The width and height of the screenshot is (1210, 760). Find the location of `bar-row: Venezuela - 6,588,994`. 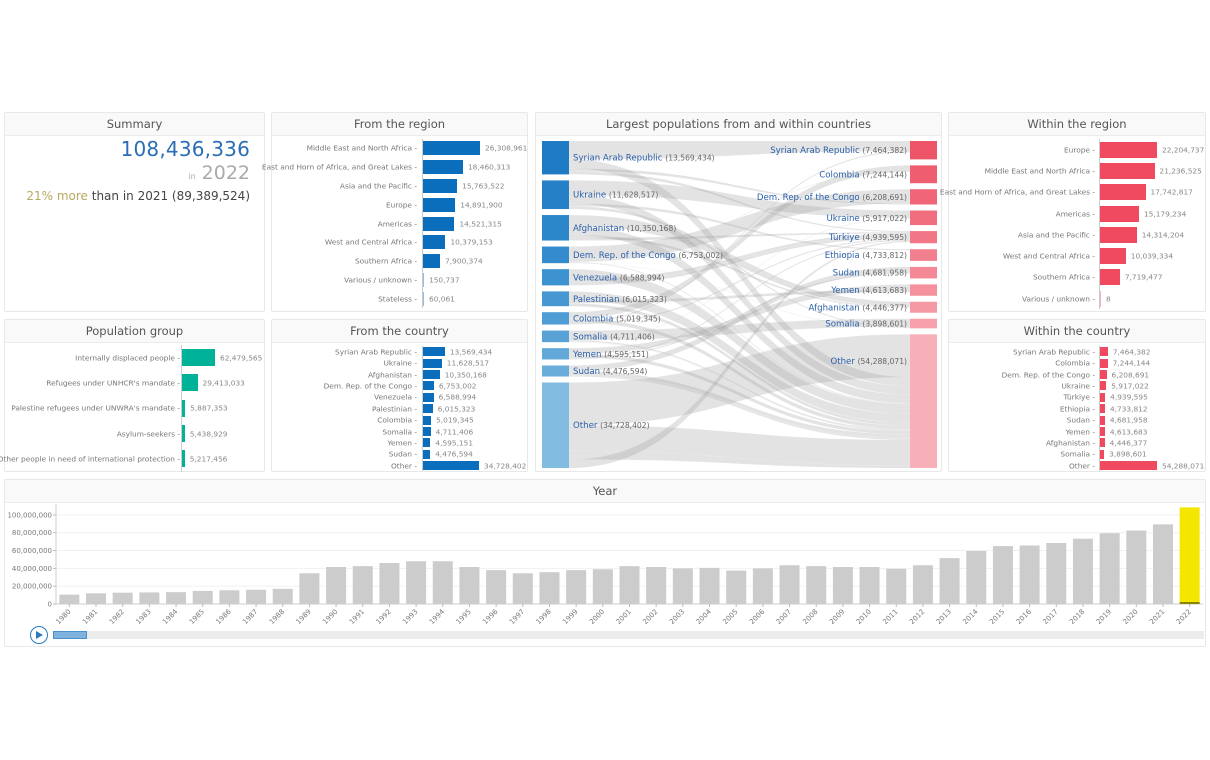

bar-row: Venezuela - 6,588,994 is located at coordinates (399, 397).